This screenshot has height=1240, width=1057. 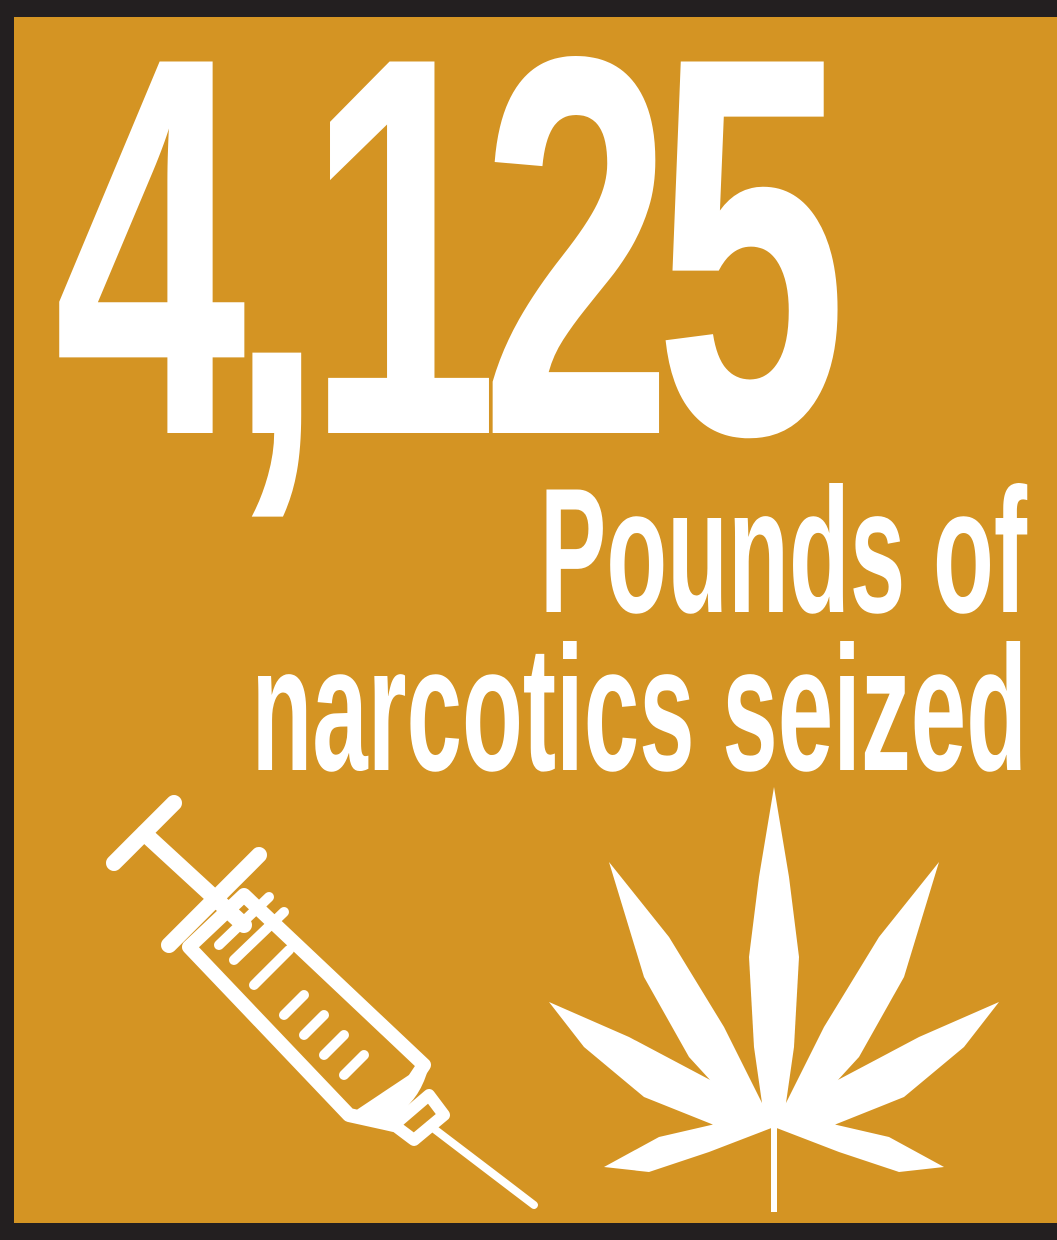 What do you see at coordinates (783, 550) in the screenshot?
I see `caption-line-1: Pounds of` at bounding box center [783, 550].